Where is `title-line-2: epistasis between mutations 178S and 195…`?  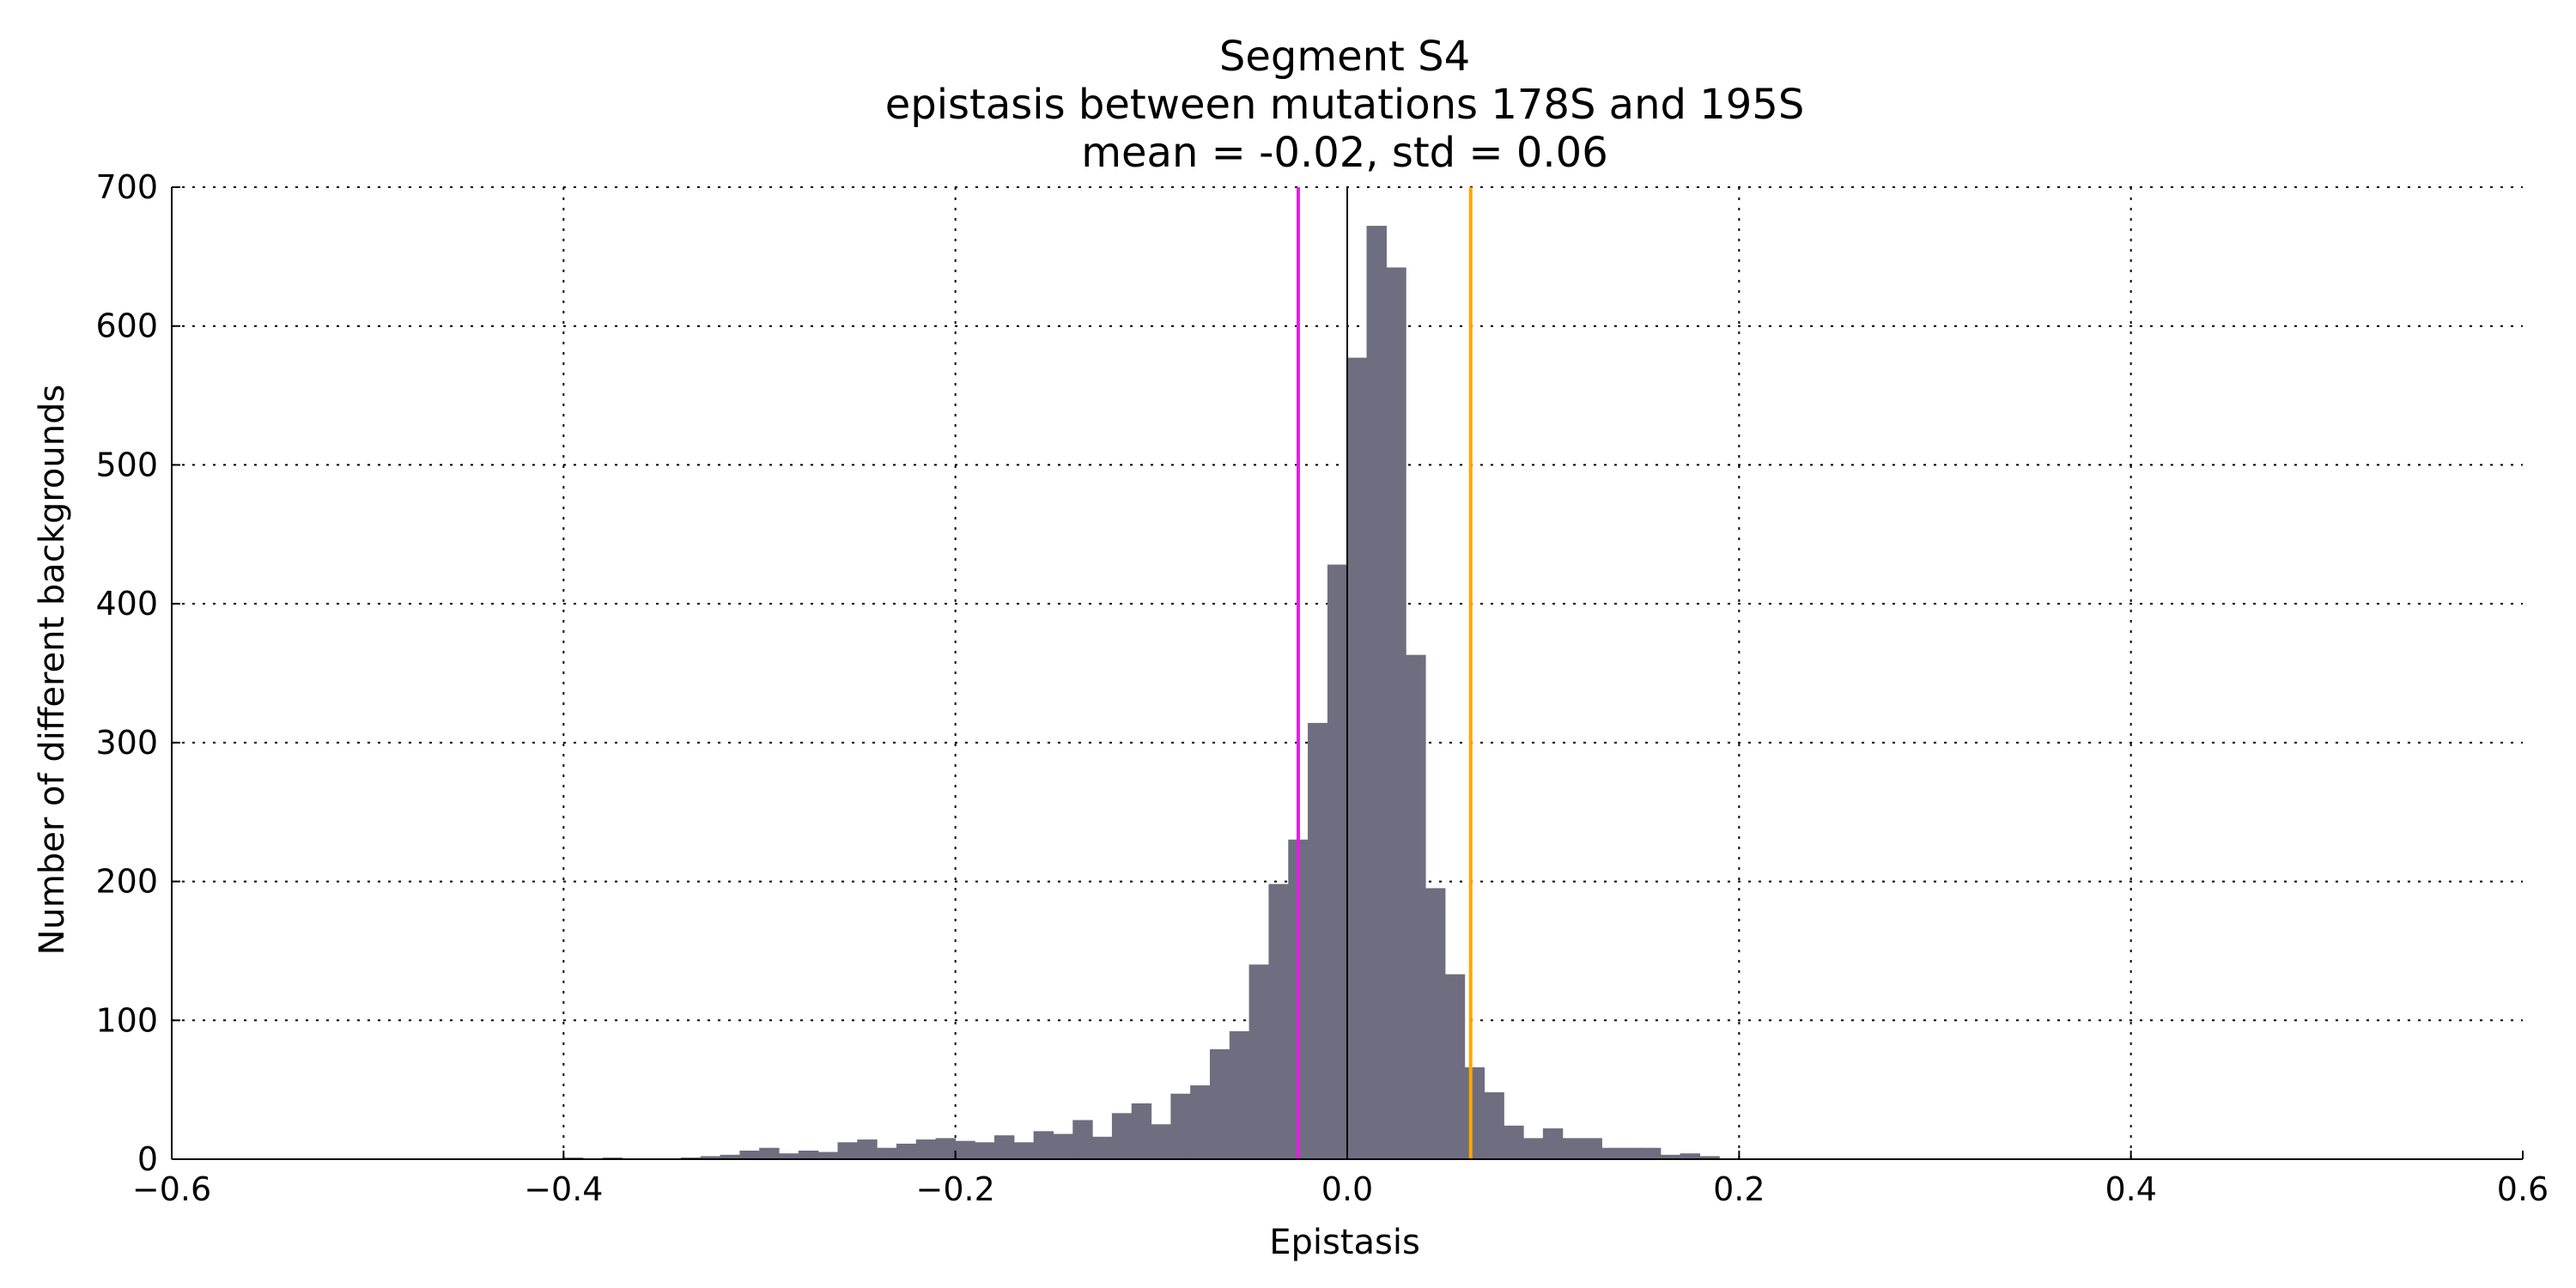 title-line-2: epistasis between mutations 178S and 195… is located at coordinates (1345, 105).